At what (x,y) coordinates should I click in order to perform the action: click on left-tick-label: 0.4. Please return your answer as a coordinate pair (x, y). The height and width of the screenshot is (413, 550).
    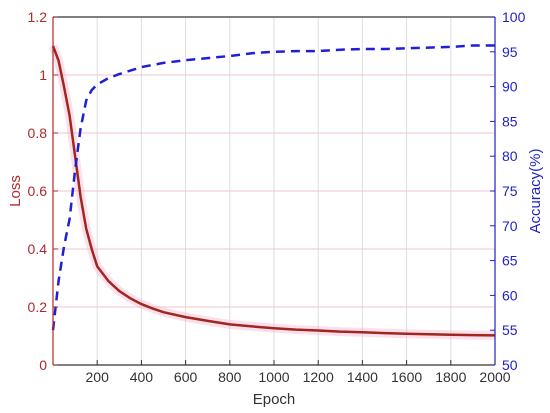
    Looking at the image, I should click on (38, 249).